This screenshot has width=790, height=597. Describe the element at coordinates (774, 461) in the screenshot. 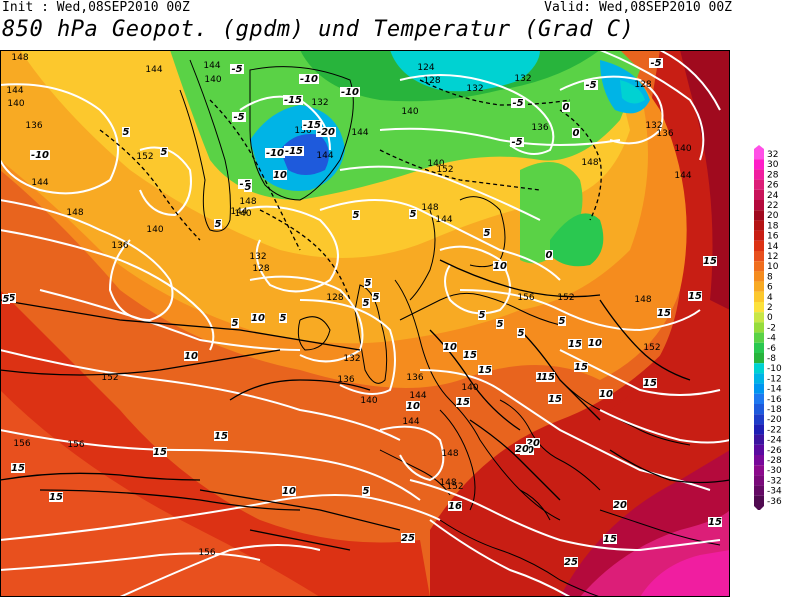

I see `legend-value: -28` at that location.